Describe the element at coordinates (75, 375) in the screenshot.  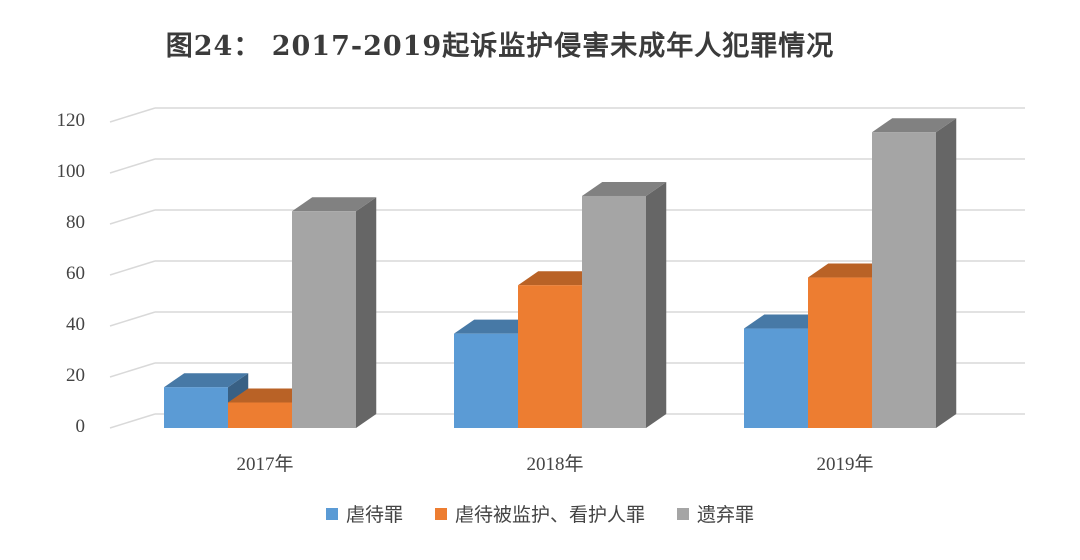
I see `y-tick-label: 20` at that location.